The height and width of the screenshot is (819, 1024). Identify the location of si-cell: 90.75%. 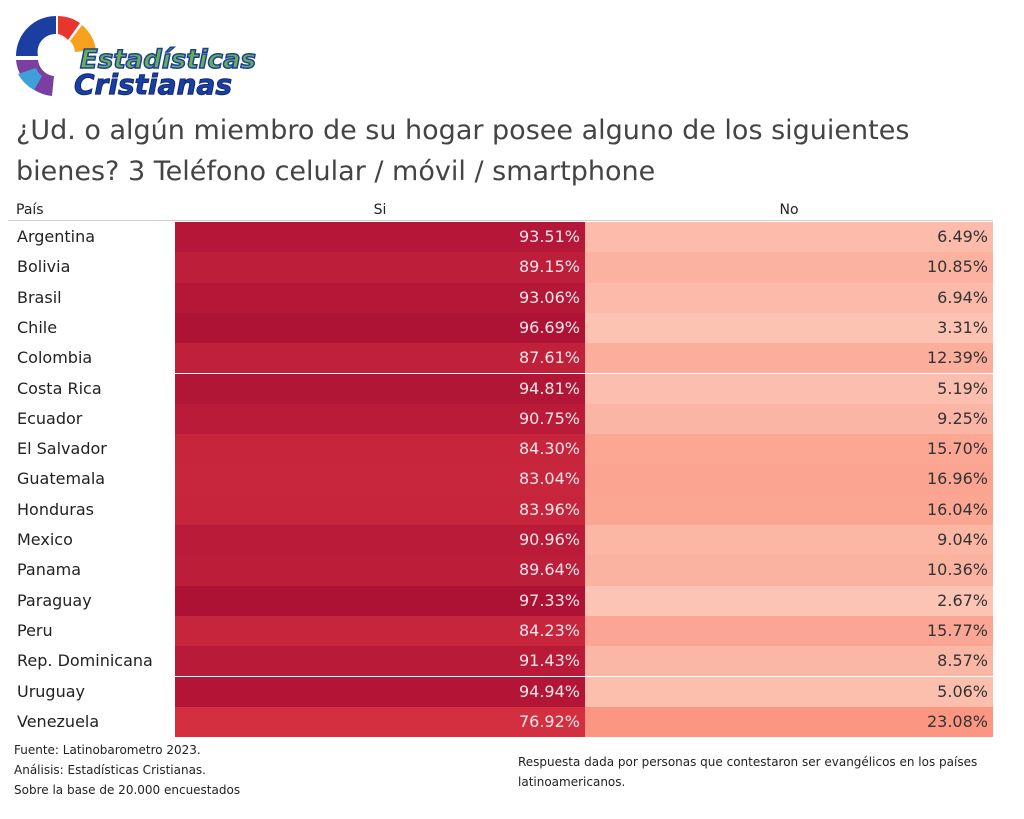
(380, 419).